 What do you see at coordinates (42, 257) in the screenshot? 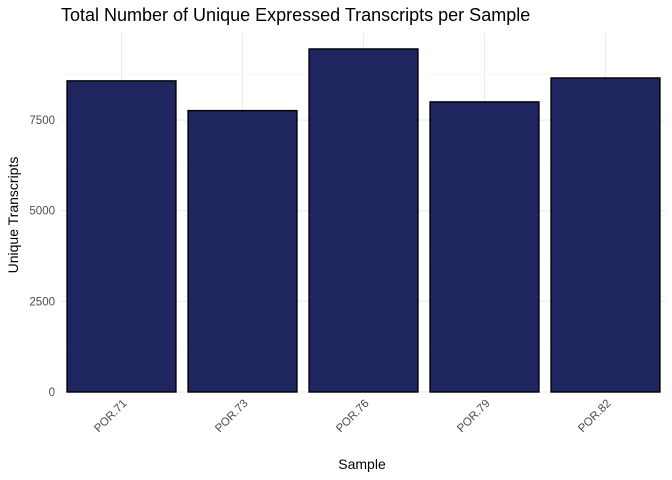
I see `y-axis-tick-labels: 0 2500 5000 7500` at bounding box center [42, 257].